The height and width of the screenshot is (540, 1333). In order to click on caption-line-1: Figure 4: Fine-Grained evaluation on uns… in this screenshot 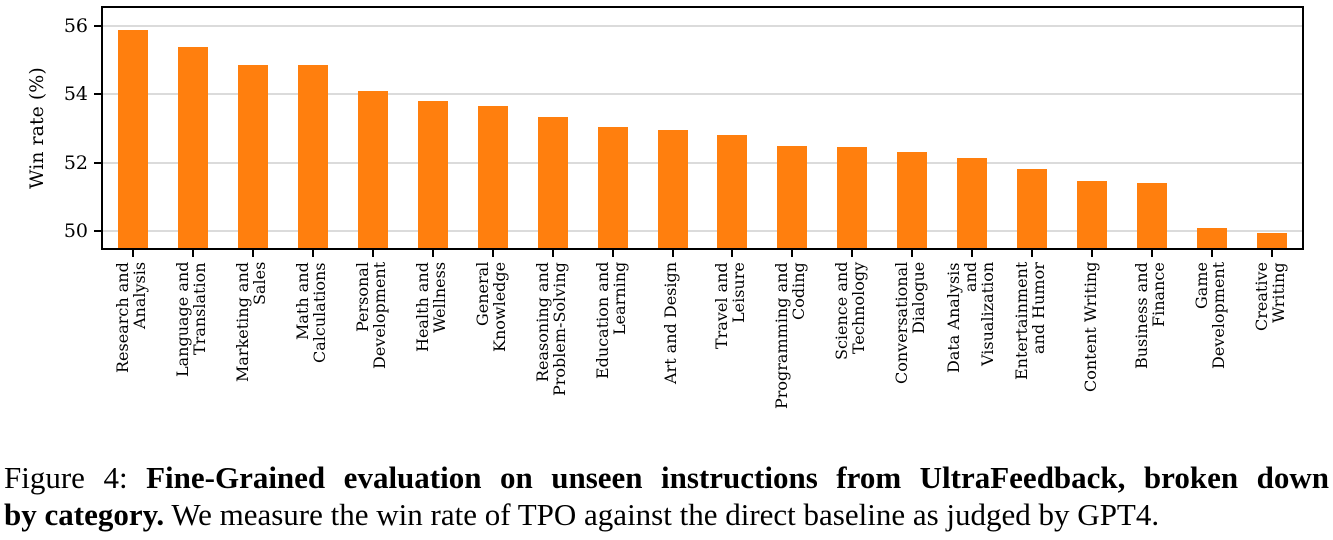, I will do `click(666, 478)`.